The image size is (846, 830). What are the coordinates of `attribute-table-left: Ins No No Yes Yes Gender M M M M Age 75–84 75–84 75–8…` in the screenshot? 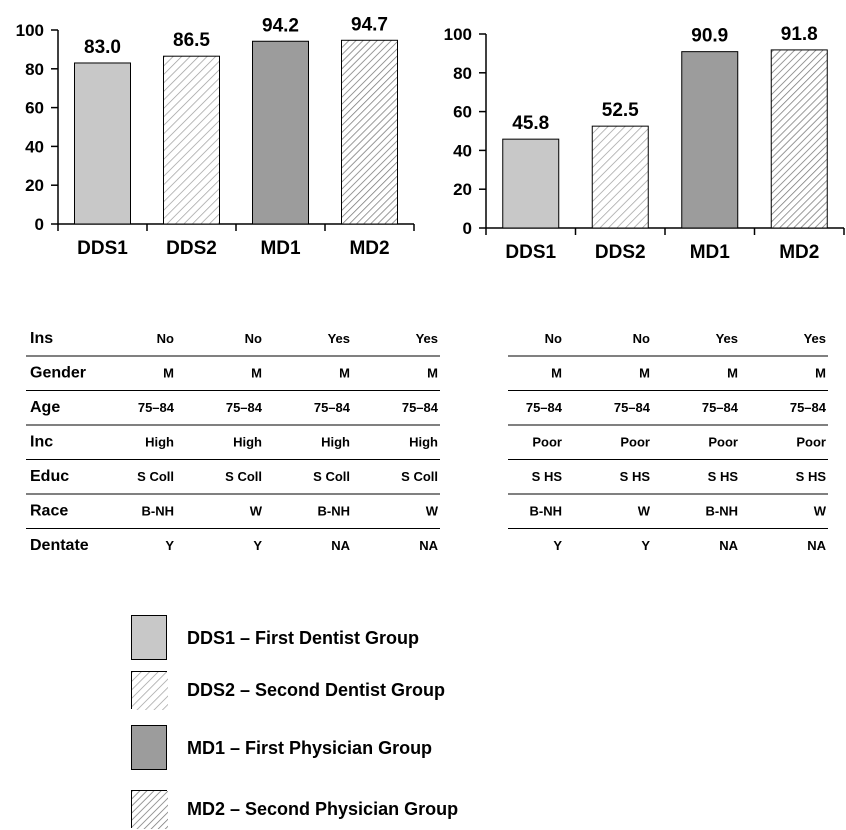 It's located at (233, 442).